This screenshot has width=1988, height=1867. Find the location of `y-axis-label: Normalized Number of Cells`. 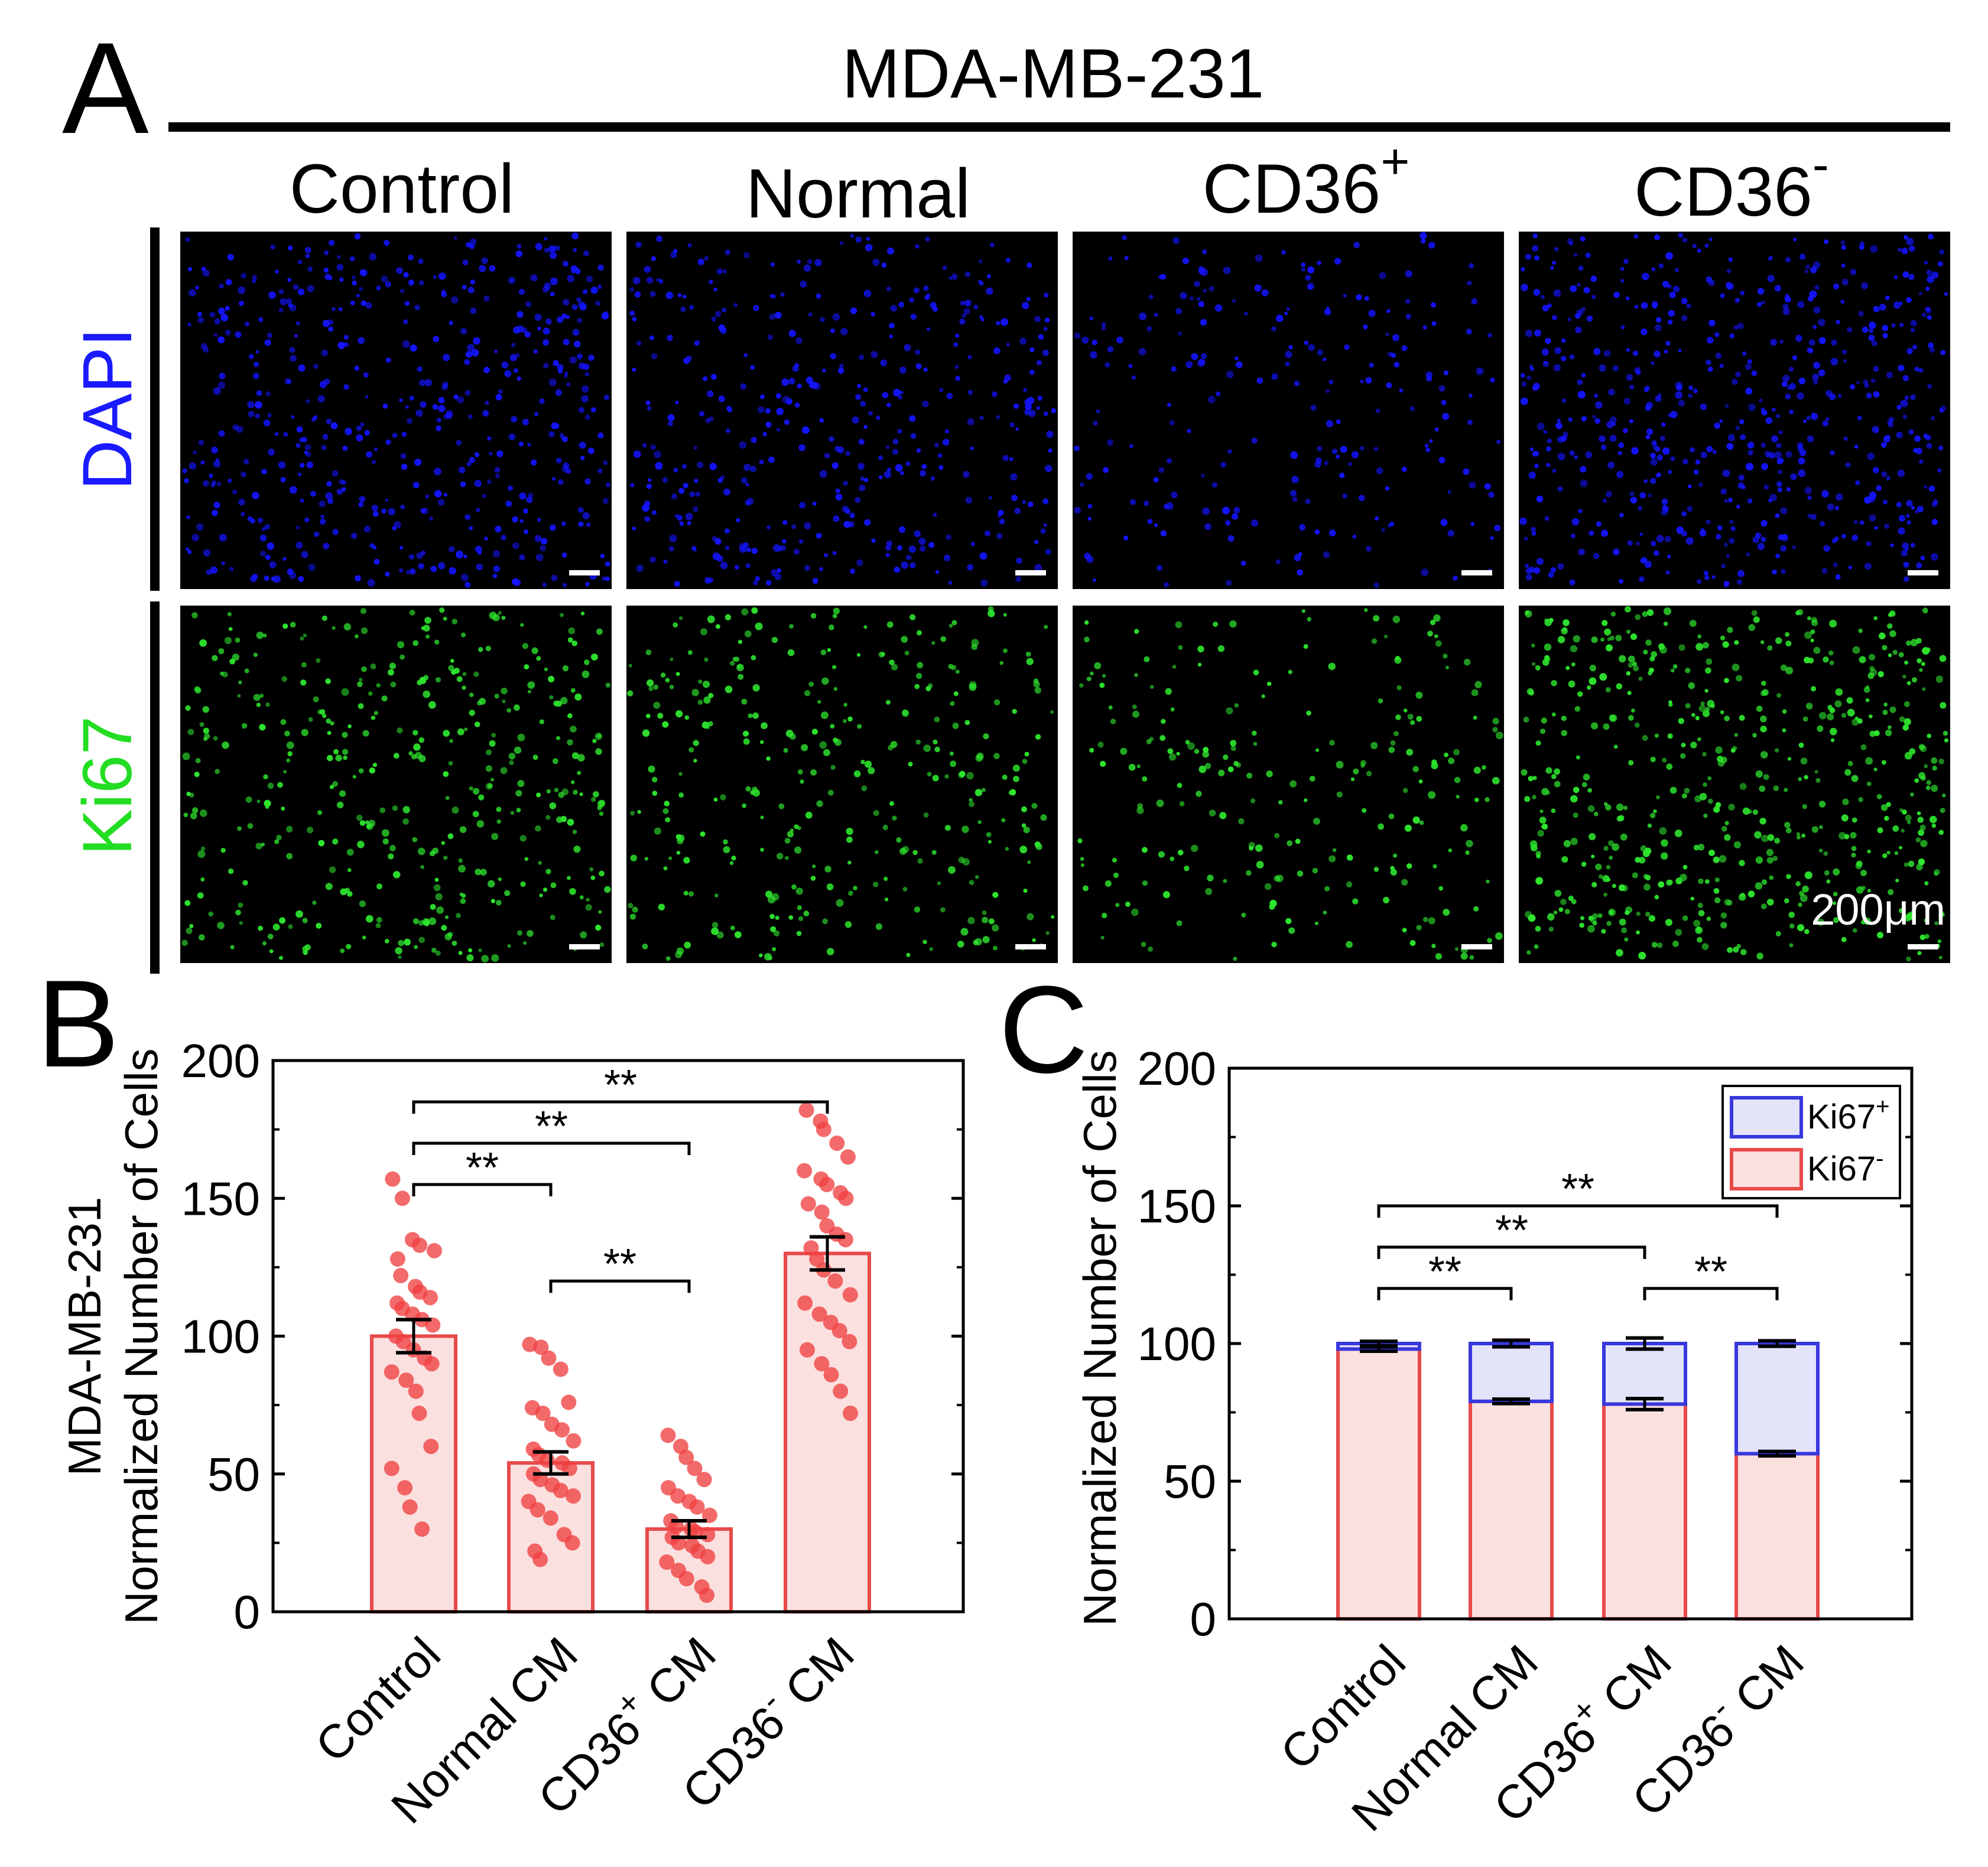

y-axis-label: Normalized Number of Cells is located at coordinates (1100, 1338).